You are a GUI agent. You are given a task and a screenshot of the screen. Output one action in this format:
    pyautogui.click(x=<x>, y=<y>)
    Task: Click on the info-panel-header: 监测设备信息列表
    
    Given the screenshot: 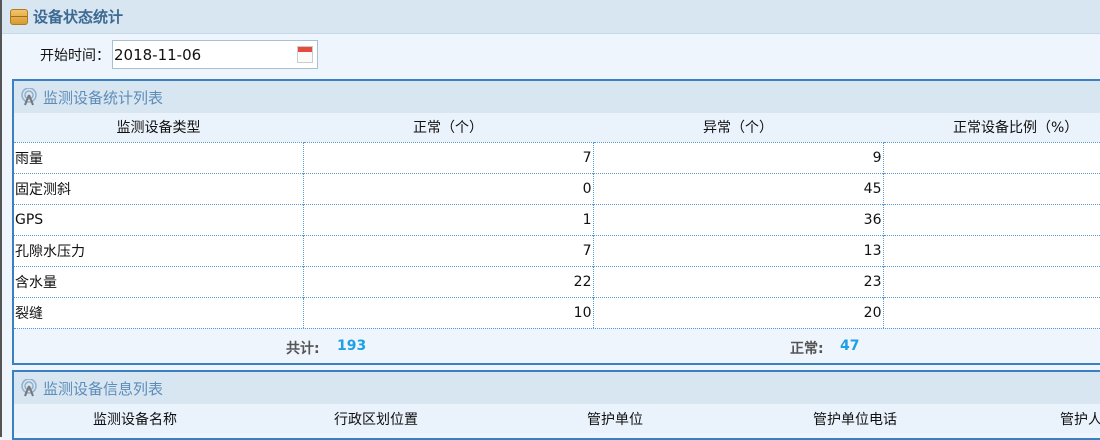 What is the action you would take?
    pyautogui.click(x=557, y=388)
    